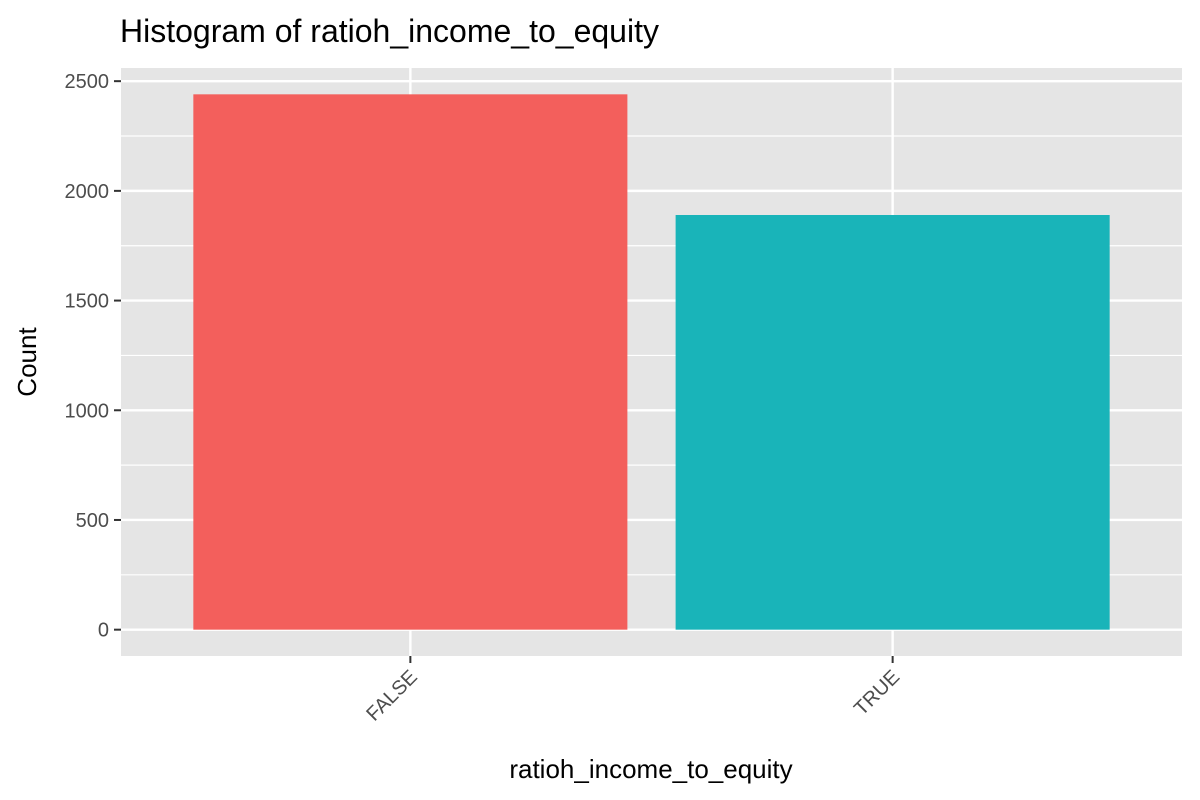 This screenshot has height=800, width=1200. I want to click on y-tick-label: 2500, so click(87, 82).